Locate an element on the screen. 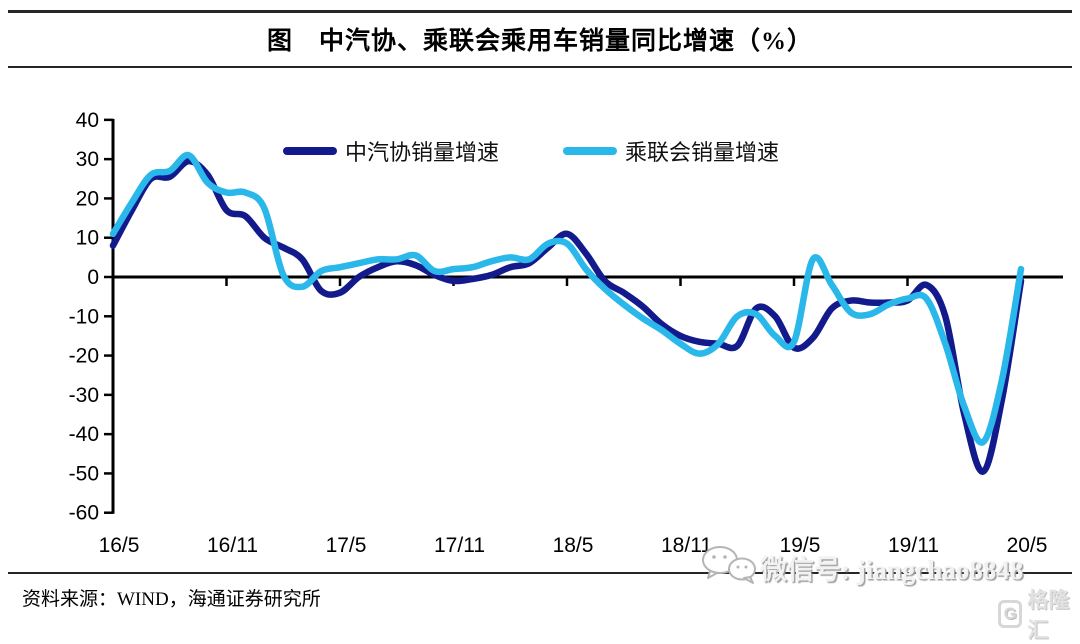 The image size is (1080, 644). cpca-line-swatch is located at coordinates (590, 151).